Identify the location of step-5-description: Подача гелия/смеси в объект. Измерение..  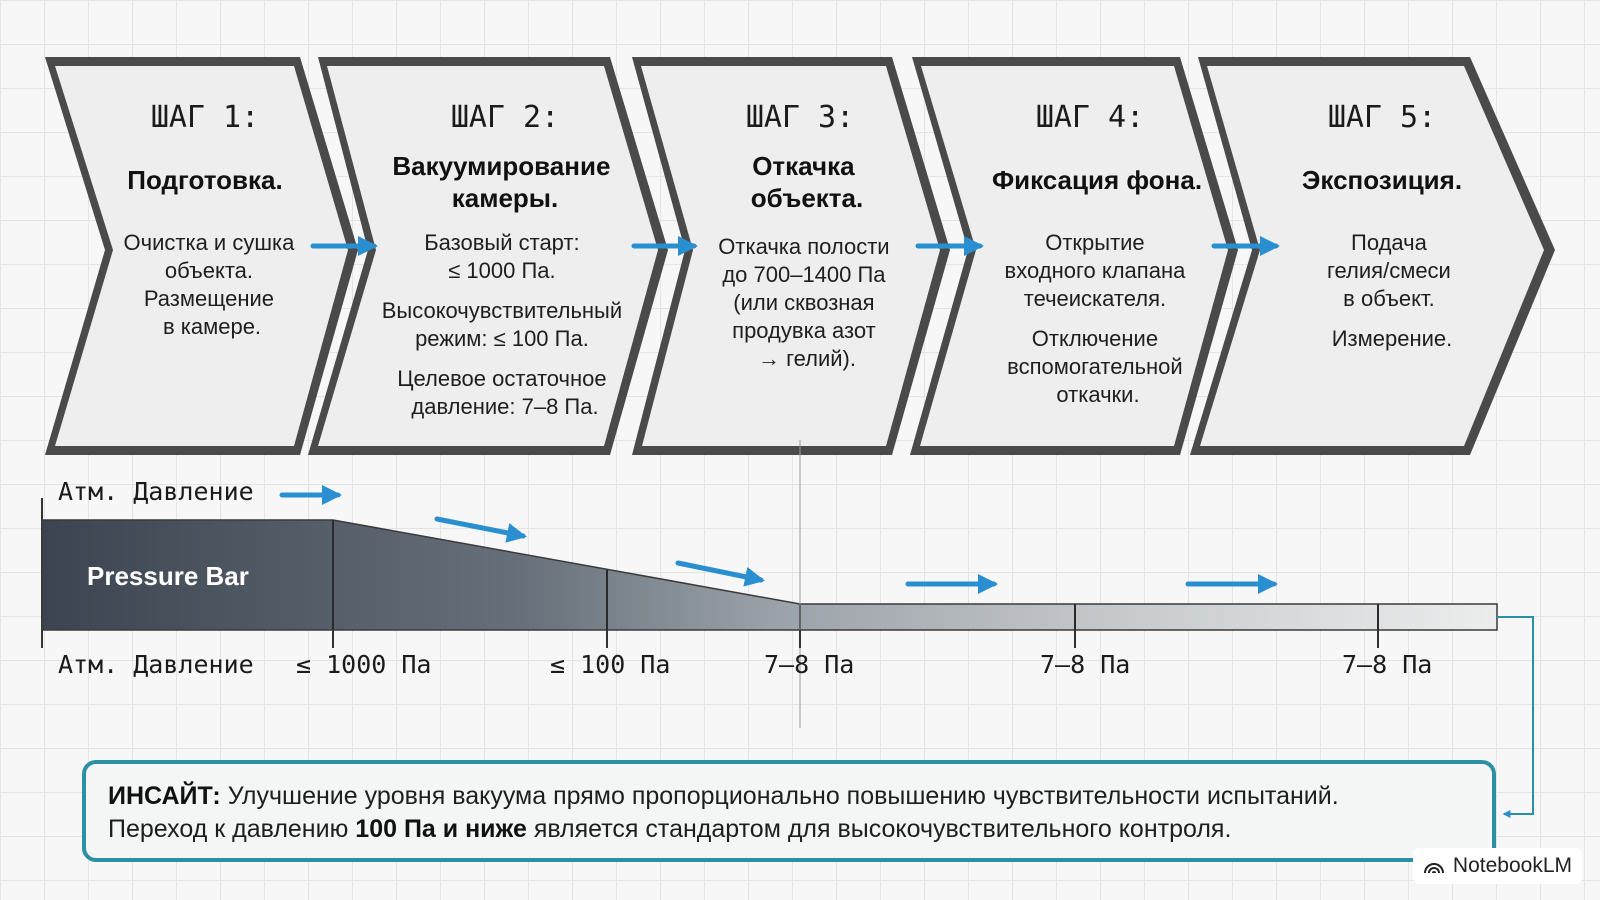
(1392, 290).